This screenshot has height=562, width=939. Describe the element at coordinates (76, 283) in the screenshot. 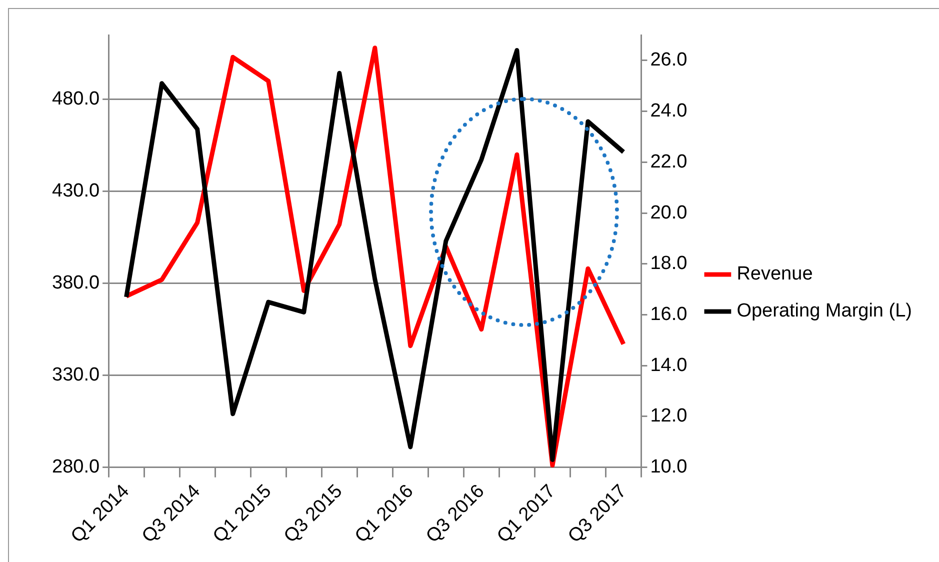

I see `y-tick-label: 380.0` at that location.